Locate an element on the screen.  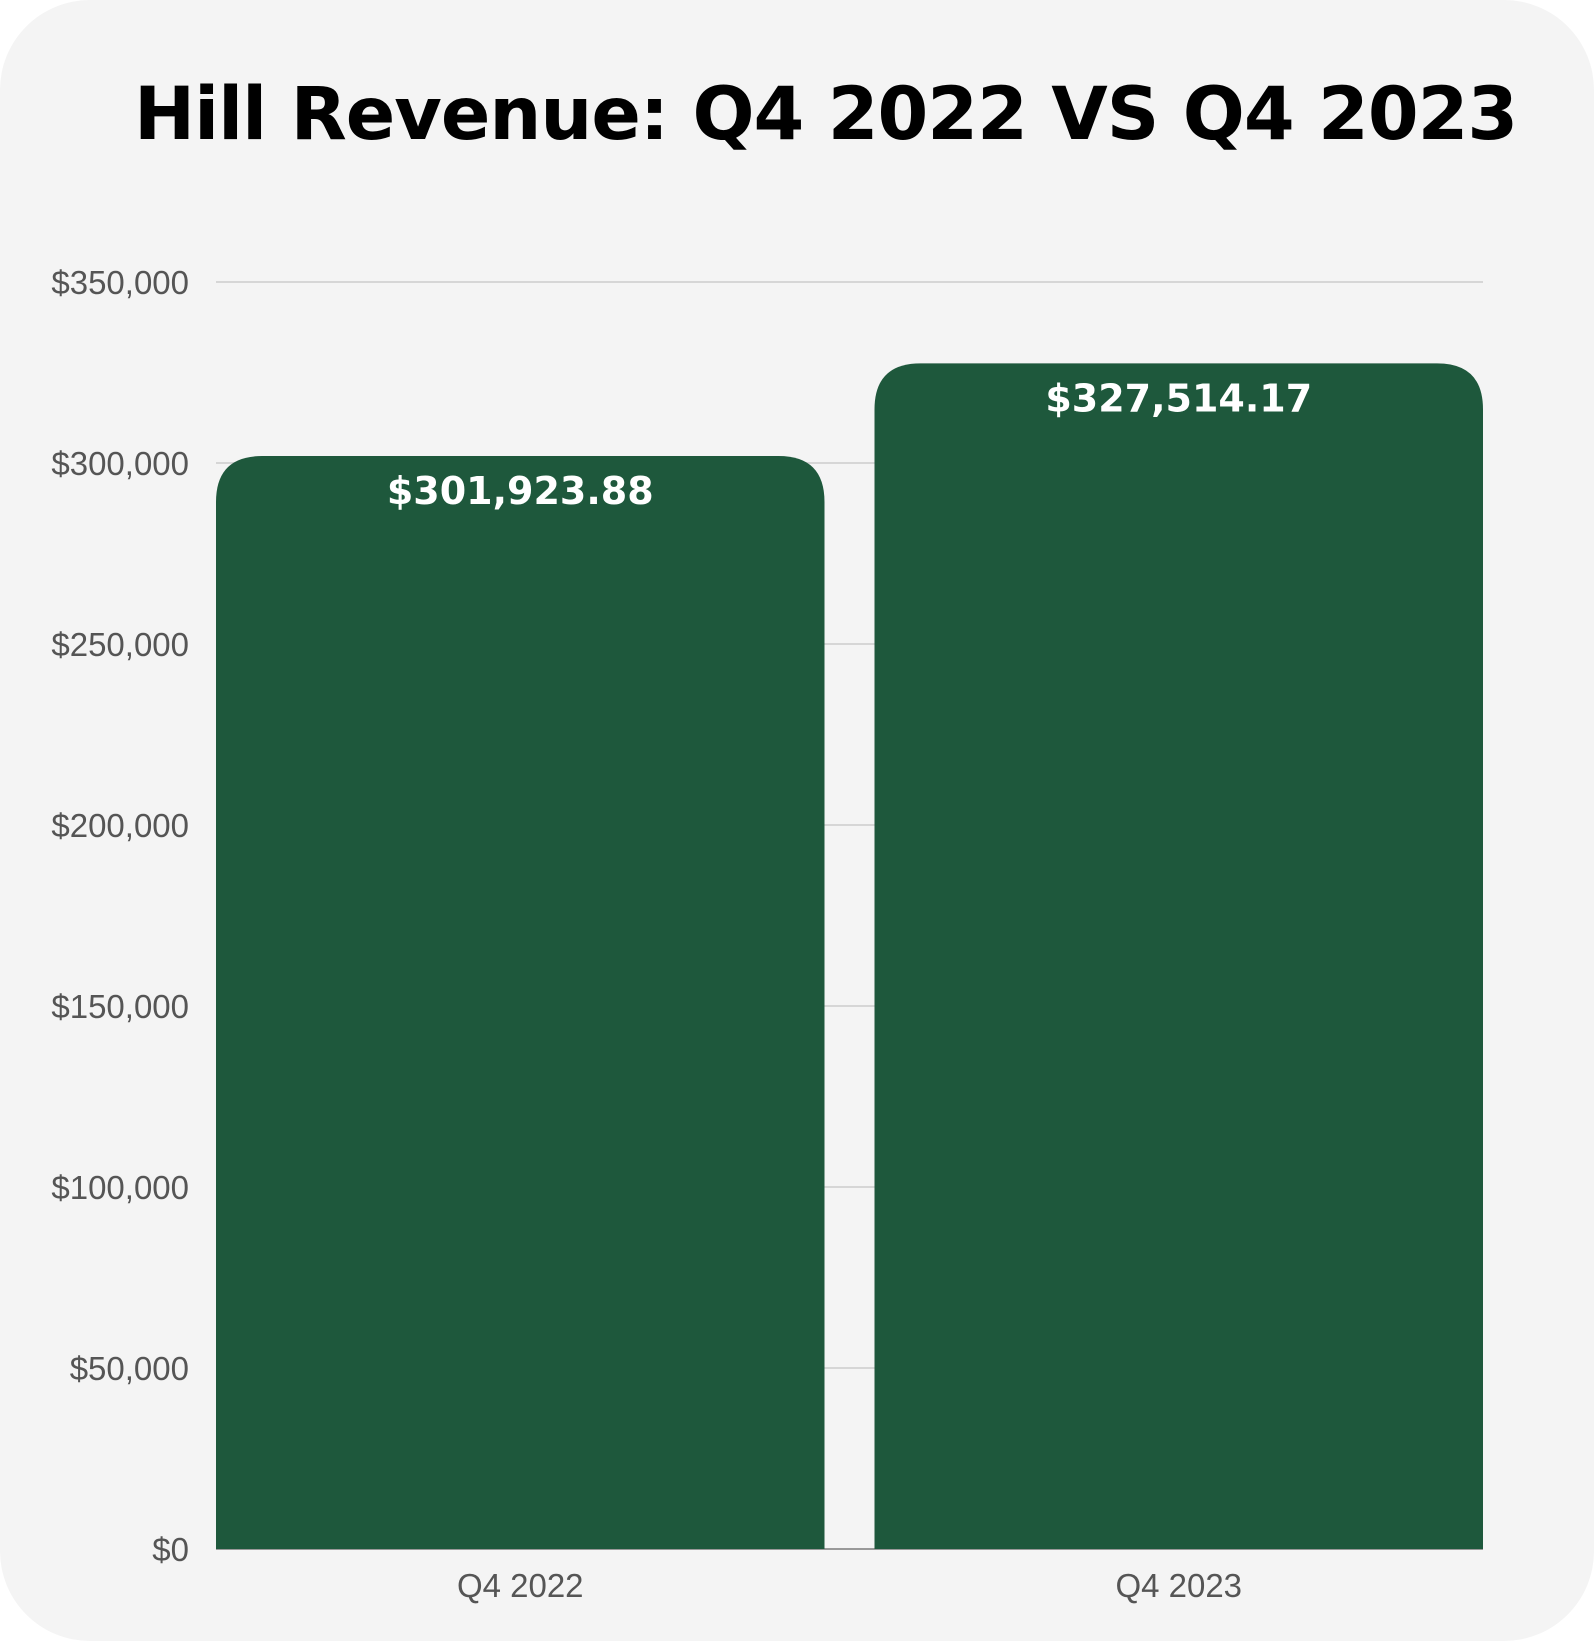
y-tick-label: $250,000 is located at coordinates (120, 644).